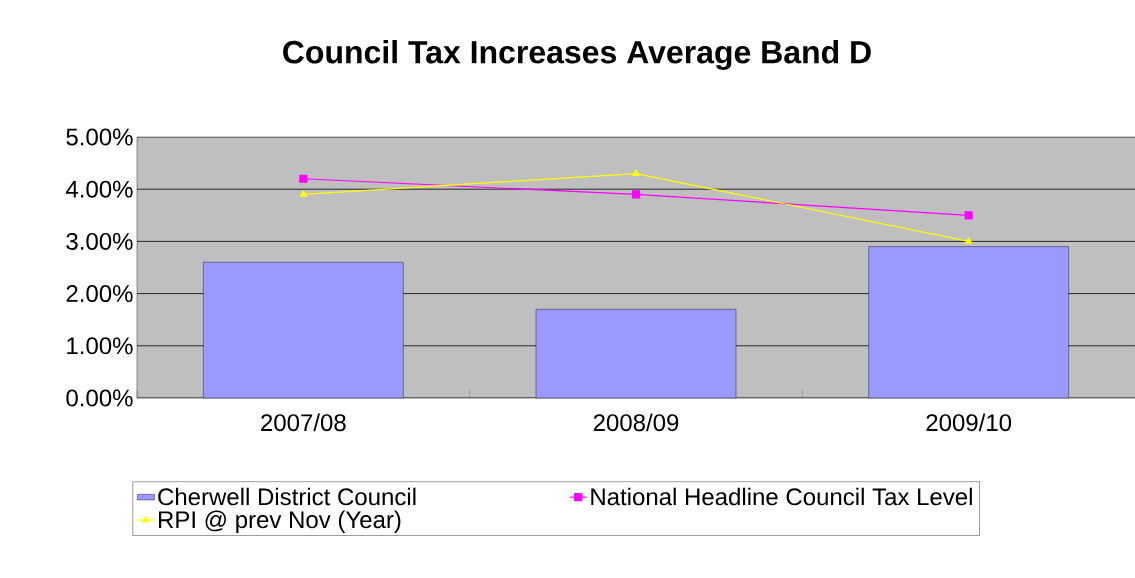 Image resolution: width=1135 pixels, height=578 pixels. What do you see at coordinates (99, 294) in the screenshot?
I see `y-tick-label: 2.00%` at bounding box center [99, 294].